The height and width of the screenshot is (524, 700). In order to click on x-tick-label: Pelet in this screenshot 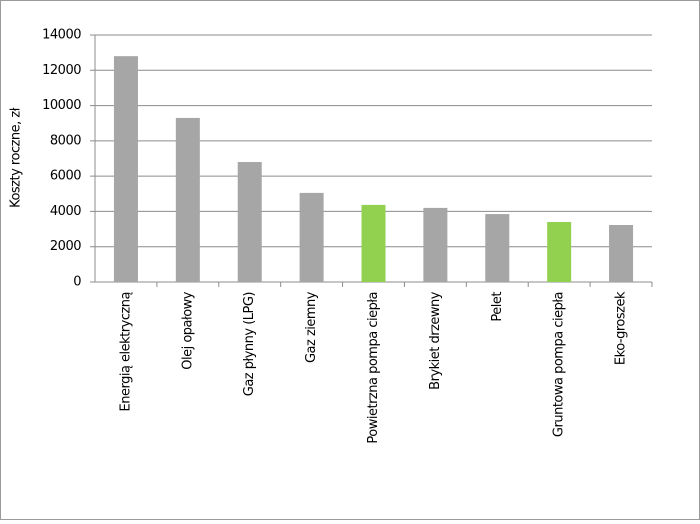, I will do `click(497, 307)`.